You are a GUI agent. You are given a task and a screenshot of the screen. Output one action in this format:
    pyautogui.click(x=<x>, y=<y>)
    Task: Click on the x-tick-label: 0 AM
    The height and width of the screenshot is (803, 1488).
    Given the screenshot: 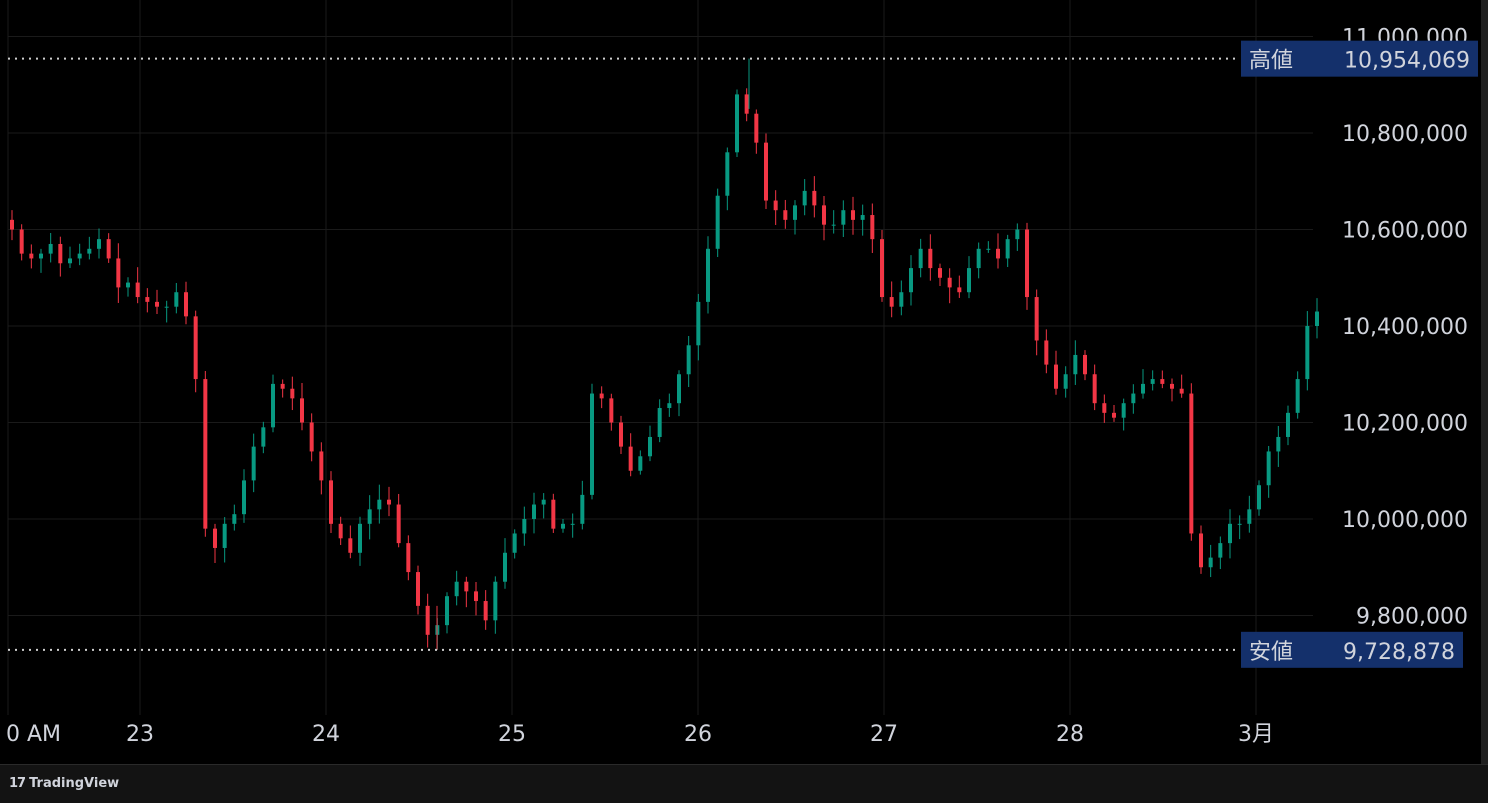 What is the action you would take?
    pyautogui.click(x=33, y=734)
    